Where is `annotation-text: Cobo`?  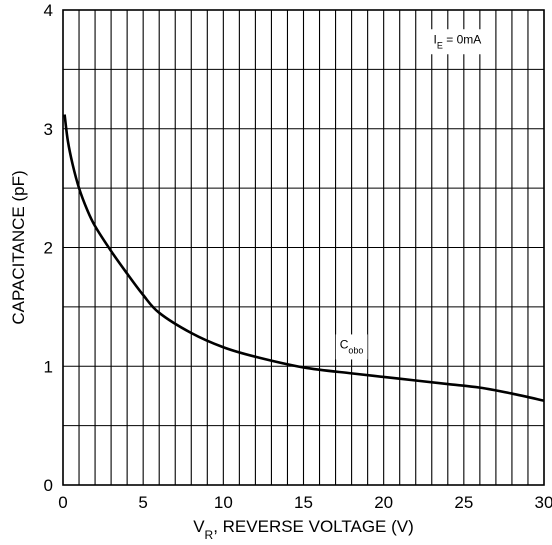 annotation-text: Cobo is located at coordinates (352, 346).